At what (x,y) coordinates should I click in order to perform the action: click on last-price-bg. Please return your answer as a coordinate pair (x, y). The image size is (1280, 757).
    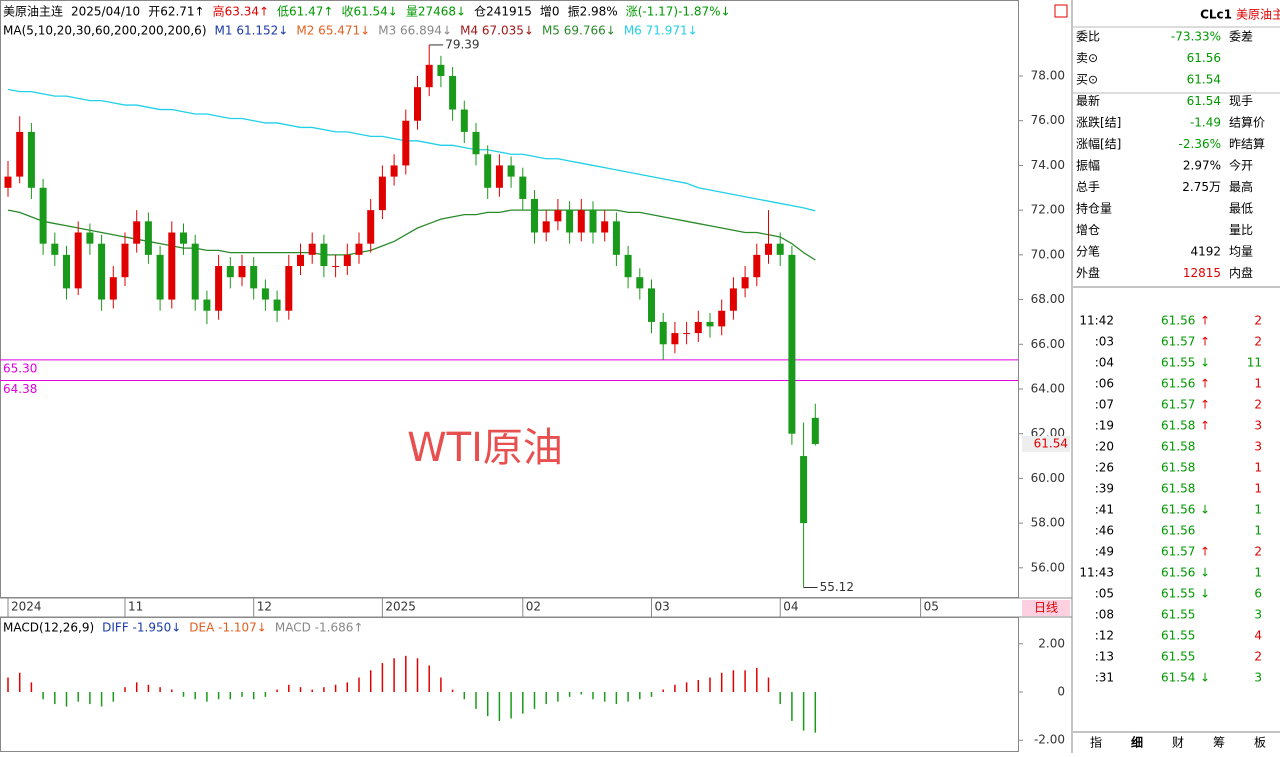
    Looking at the image, I should click on (1046, 443).